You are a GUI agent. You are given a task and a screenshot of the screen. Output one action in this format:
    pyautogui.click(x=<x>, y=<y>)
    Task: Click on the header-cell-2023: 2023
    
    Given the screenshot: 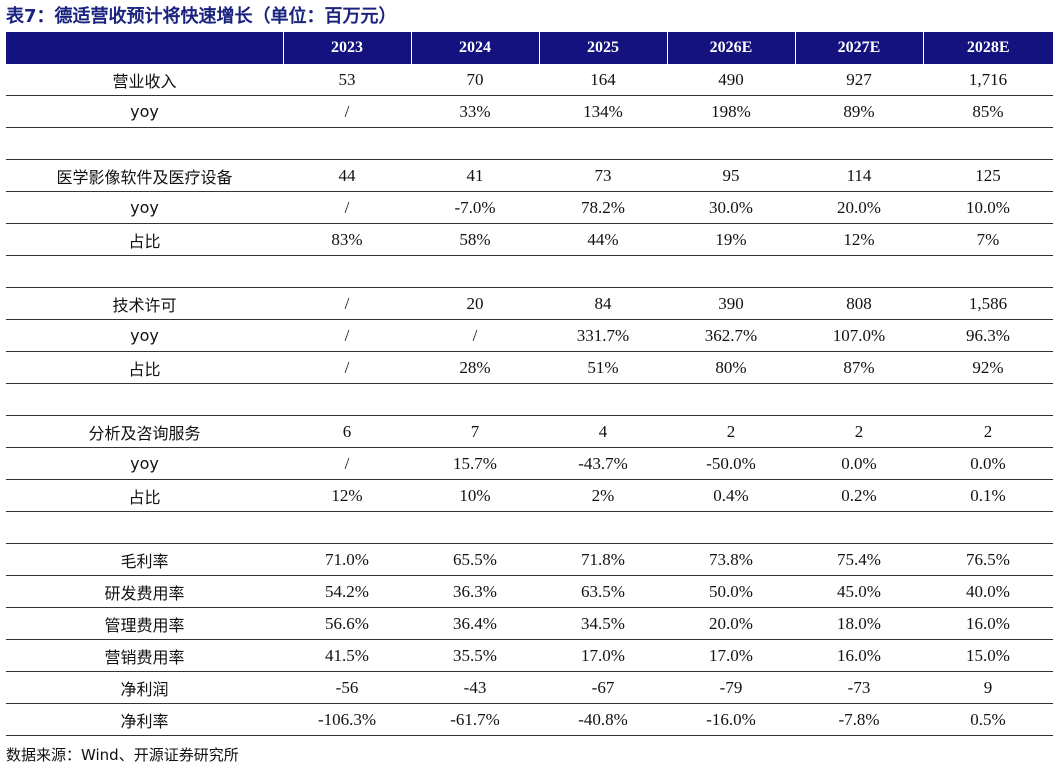 What is the action you would take?
    pyautogui.click(x=347, y=48)
    